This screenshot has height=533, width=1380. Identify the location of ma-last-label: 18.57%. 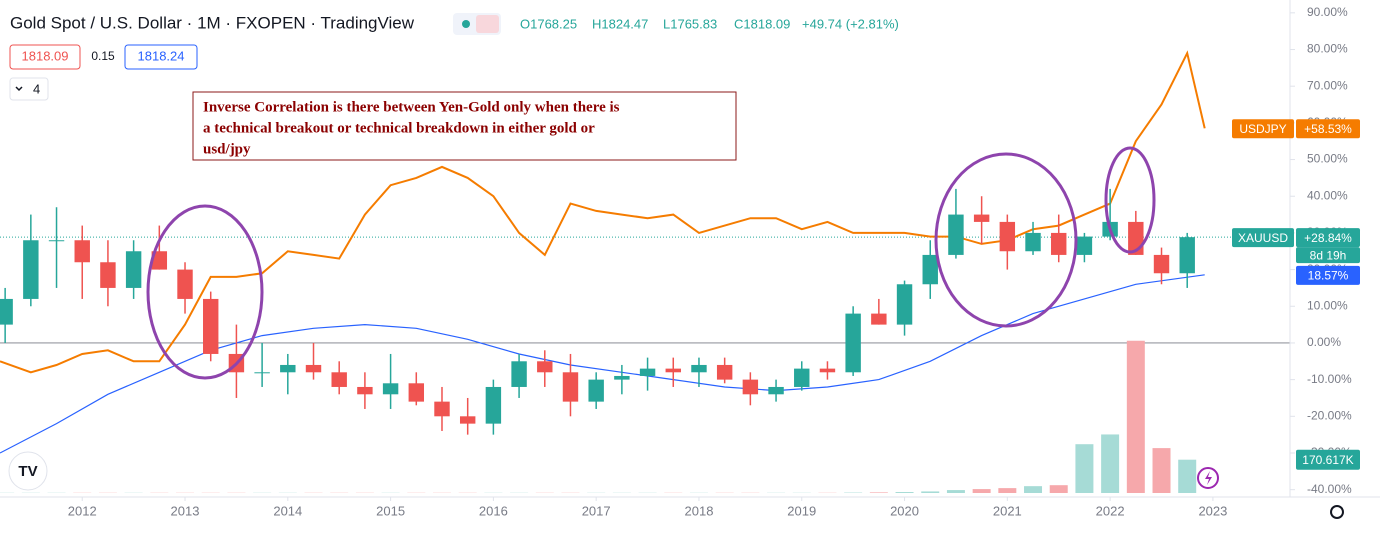
(1328, 276).